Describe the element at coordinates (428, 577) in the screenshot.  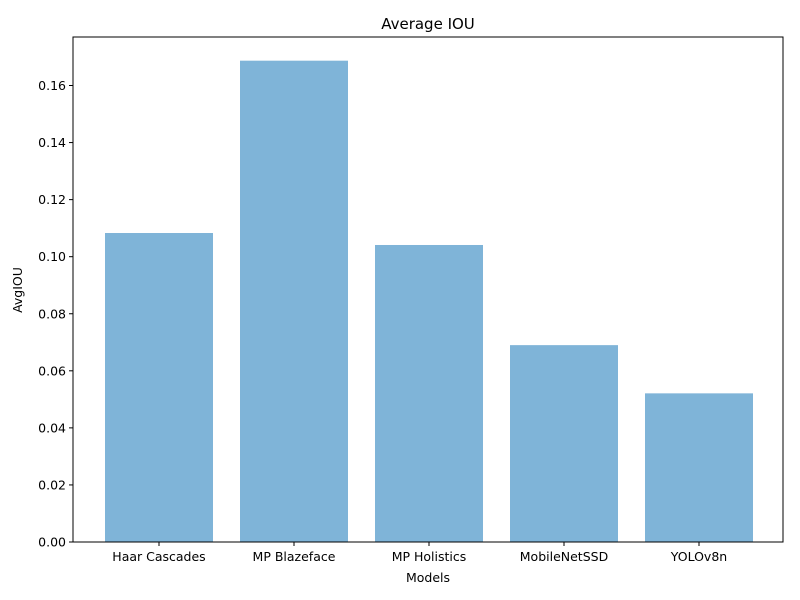
I see `x-axis-title: Models` at that location.